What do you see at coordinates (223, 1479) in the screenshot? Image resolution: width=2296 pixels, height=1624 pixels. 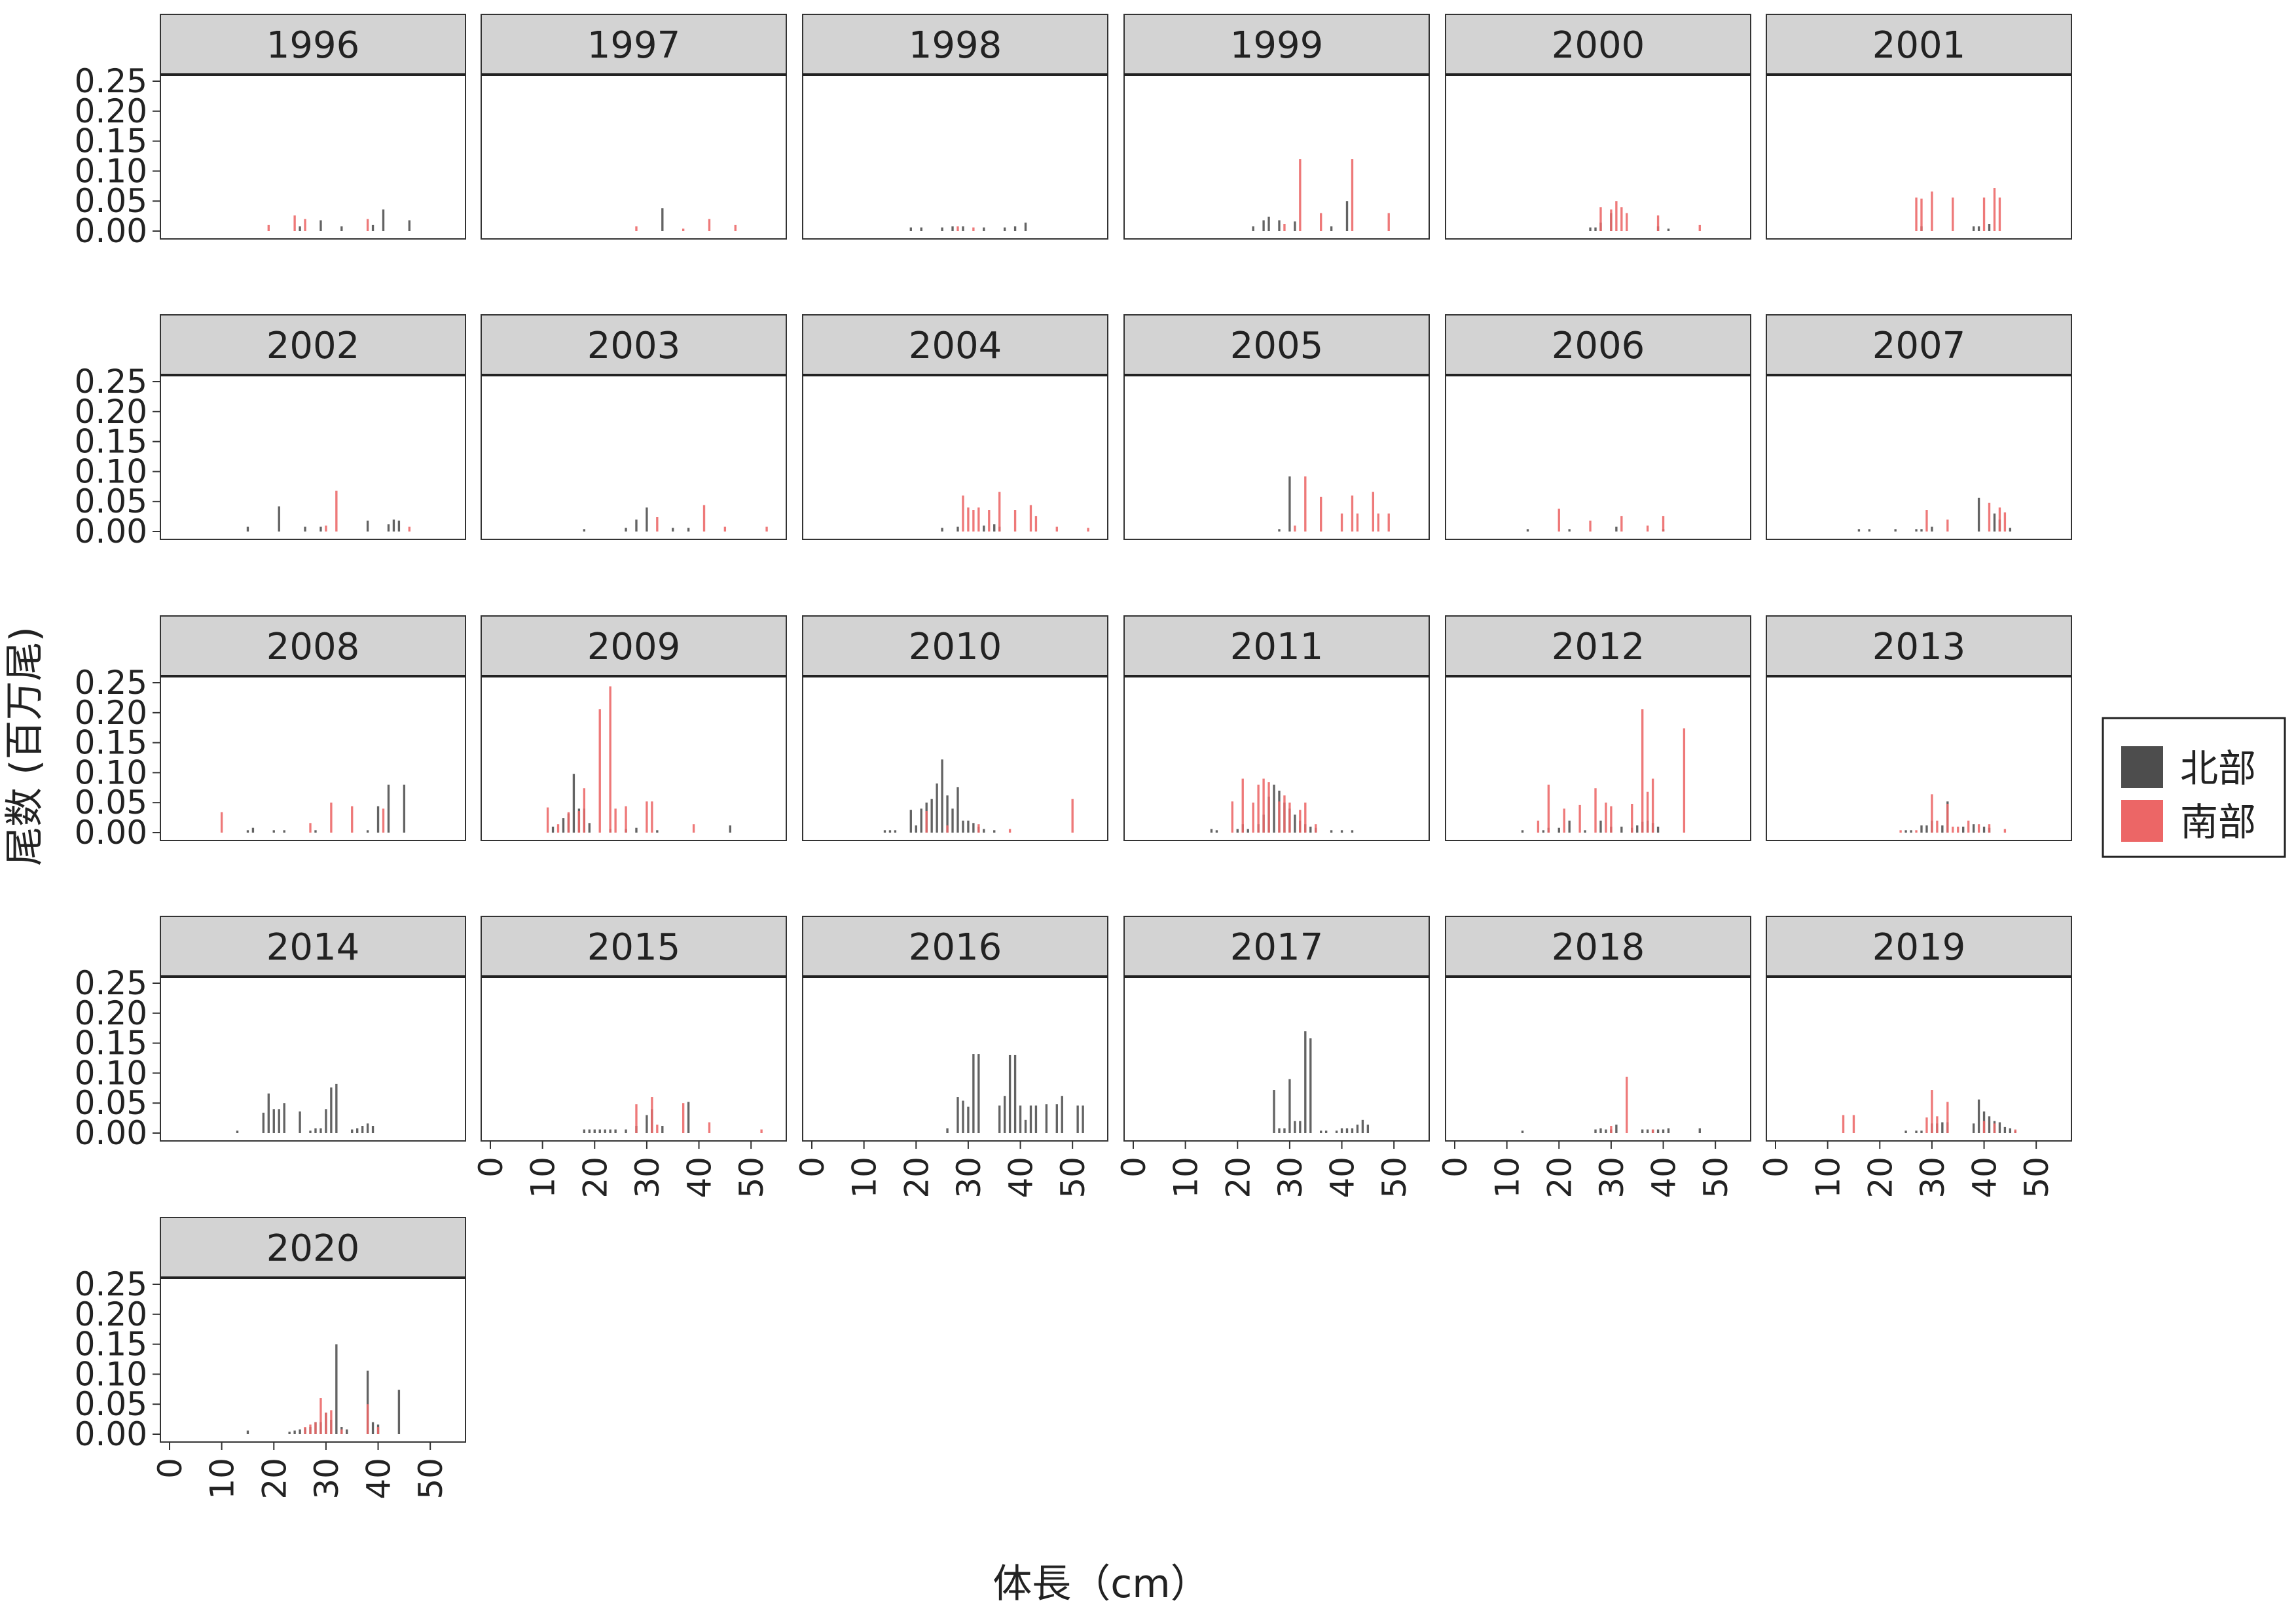 I see `x-tick-label: 10` at bounding box center [223, 1479].